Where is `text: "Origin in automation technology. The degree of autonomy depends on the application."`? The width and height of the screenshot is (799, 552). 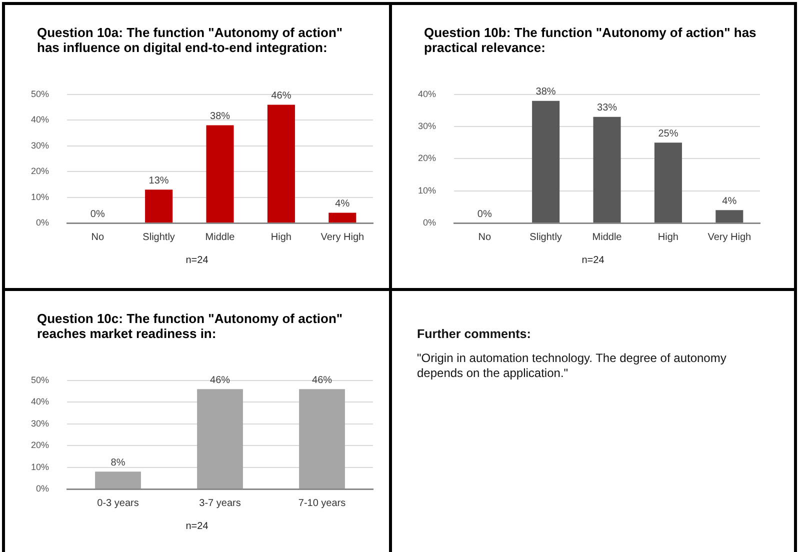 text: "Origin in automation technology. The degree of autonomy depends on the application." is located at coordinates (572, 366).